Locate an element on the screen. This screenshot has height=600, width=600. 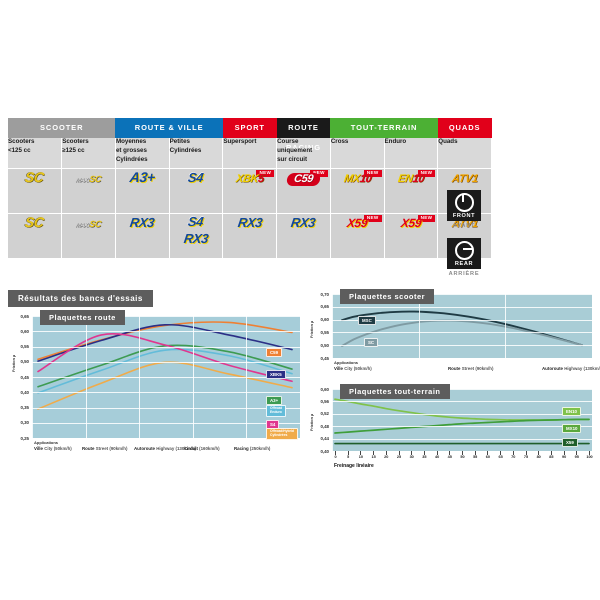
sub-scooters-gt125: Scooters ≥125 cc is located at coordinates (88, 153).